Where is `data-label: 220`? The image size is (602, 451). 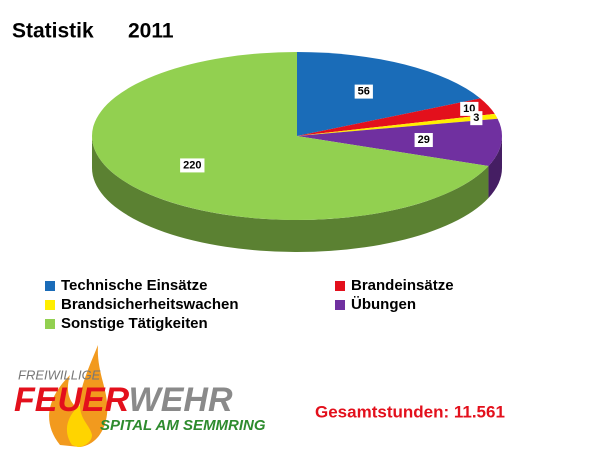 data-label: 220 is located at coordinates (192, 165).